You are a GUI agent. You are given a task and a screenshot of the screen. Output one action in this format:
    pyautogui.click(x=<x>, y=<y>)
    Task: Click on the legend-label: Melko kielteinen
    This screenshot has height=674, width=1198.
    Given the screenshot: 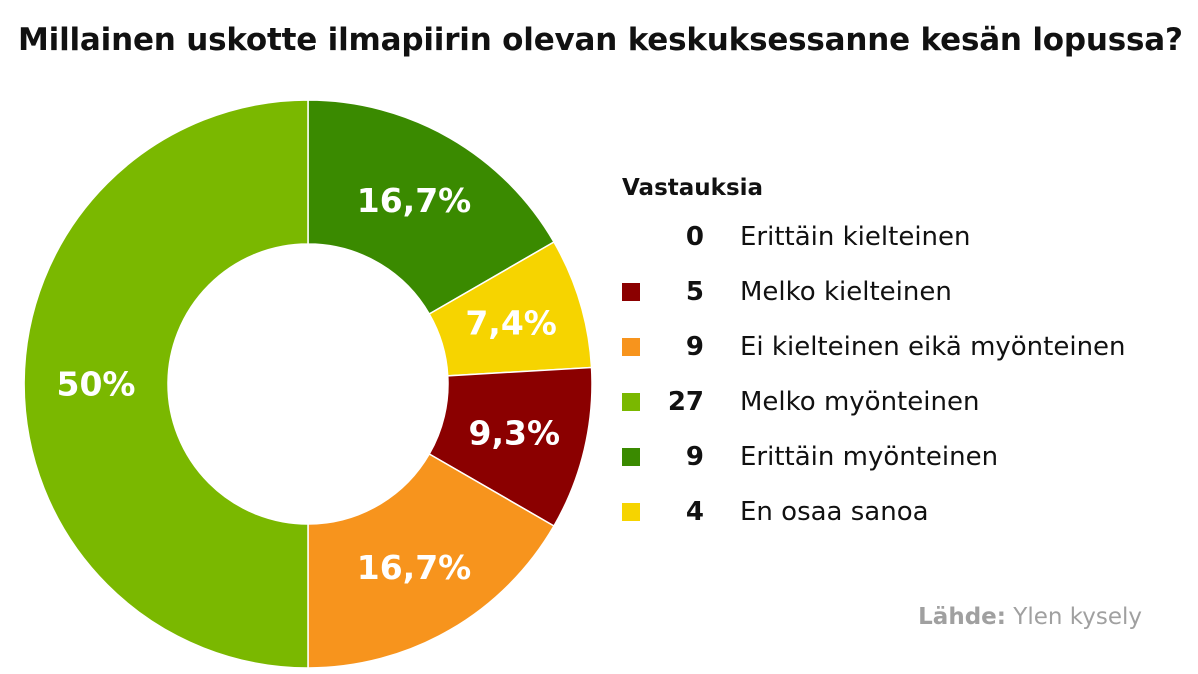 What is the action you would take?
    pyautogui.click(x=846, y=292)
    